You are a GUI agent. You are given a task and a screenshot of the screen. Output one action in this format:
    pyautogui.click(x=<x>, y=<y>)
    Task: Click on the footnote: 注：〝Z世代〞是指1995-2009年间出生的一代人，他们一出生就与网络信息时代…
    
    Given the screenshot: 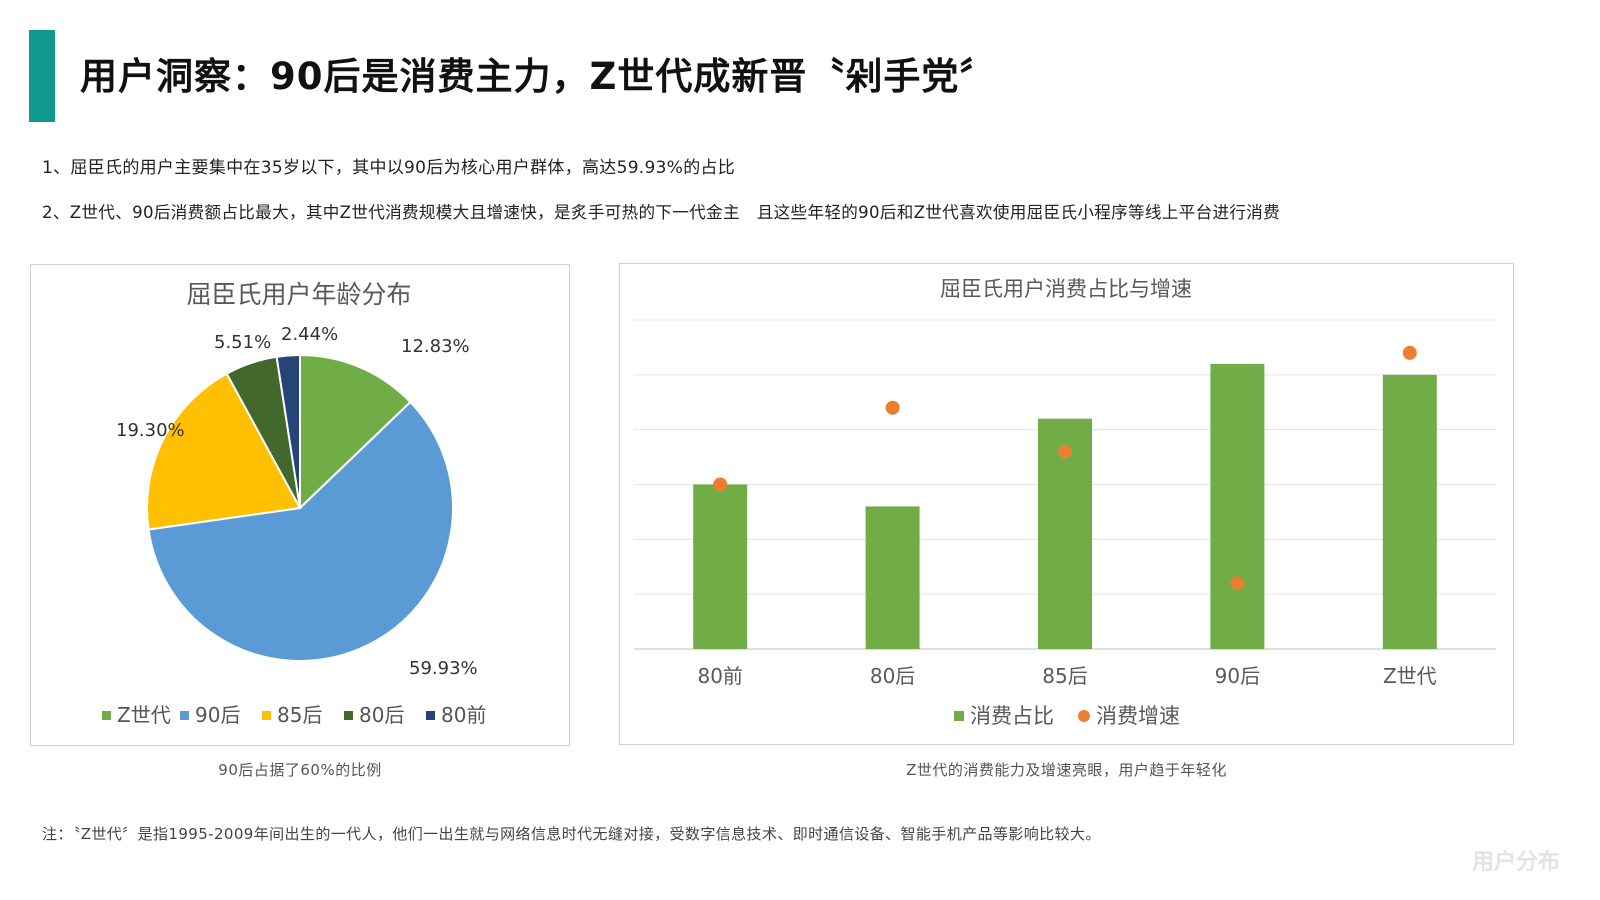 What is the action you would take?
    pyautogui.click(x=571, y=834)
    